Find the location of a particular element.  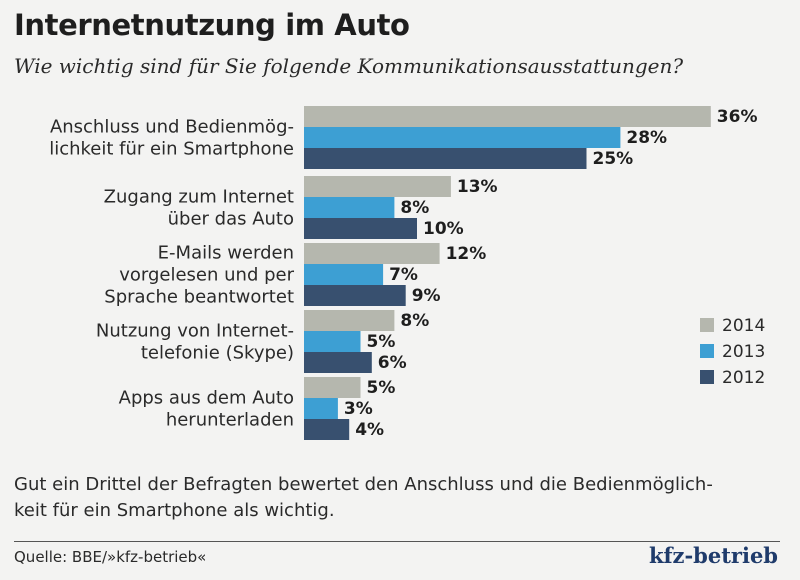

legend-swatch-2012 is located at coordinates (707, 377).